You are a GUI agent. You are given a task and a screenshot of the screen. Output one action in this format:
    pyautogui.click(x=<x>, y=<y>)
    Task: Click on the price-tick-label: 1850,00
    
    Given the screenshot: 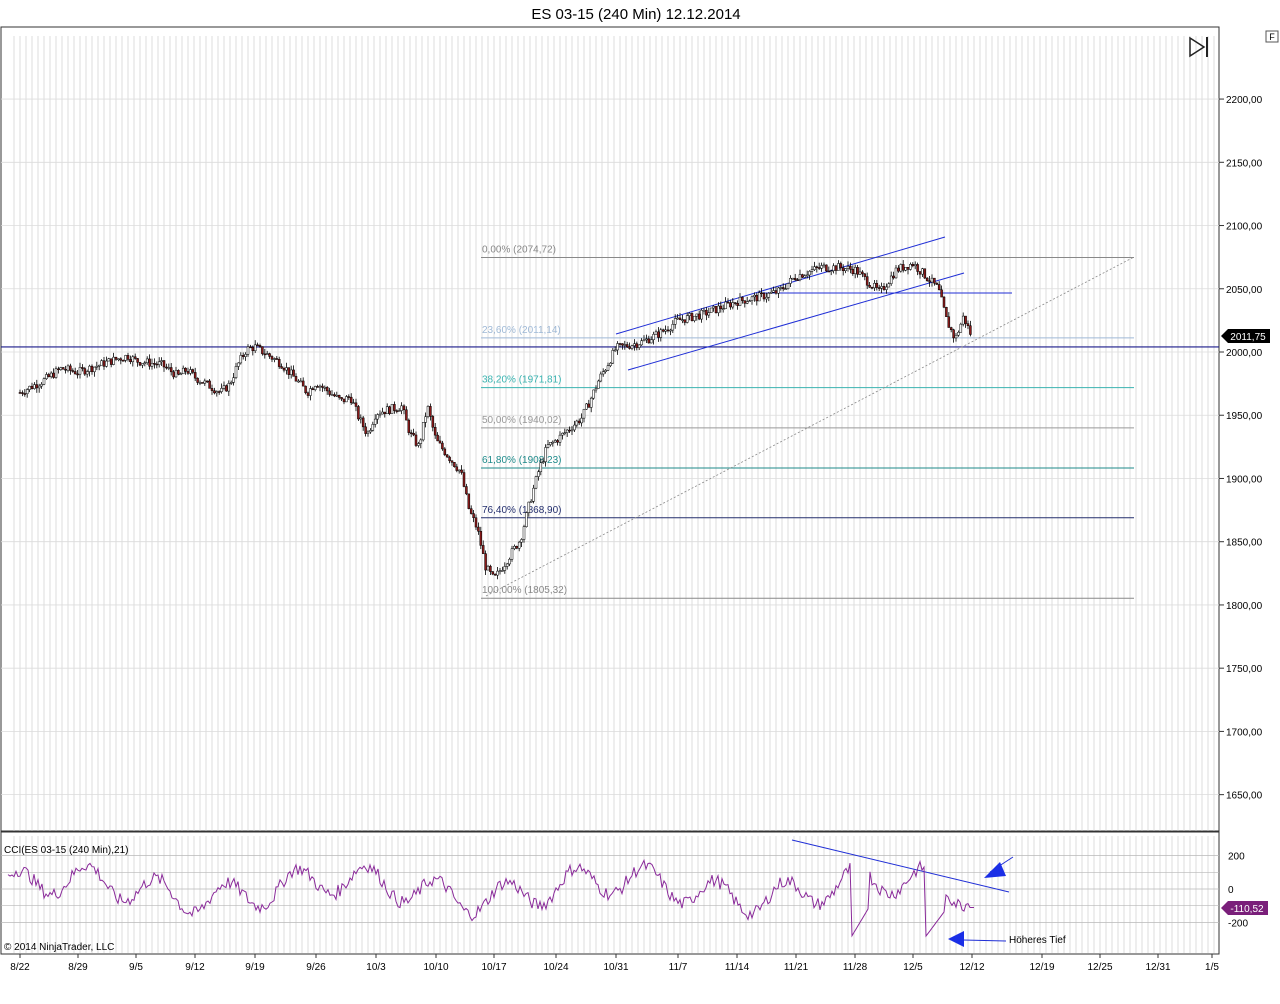 What is the action you would take?
    pyautogui.click(x=1244, y=543)
    